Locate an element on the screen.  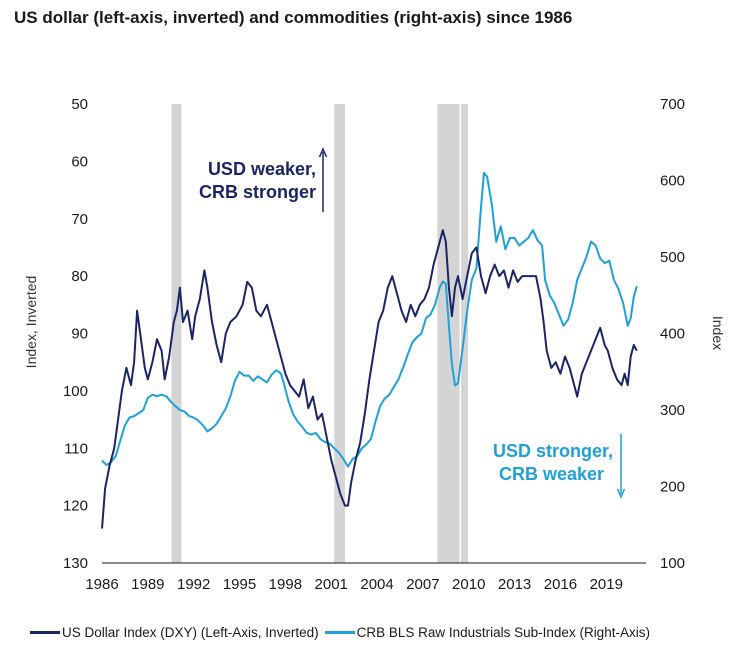
y-left-tick-label: 60 is located at coordinates (79, 161).